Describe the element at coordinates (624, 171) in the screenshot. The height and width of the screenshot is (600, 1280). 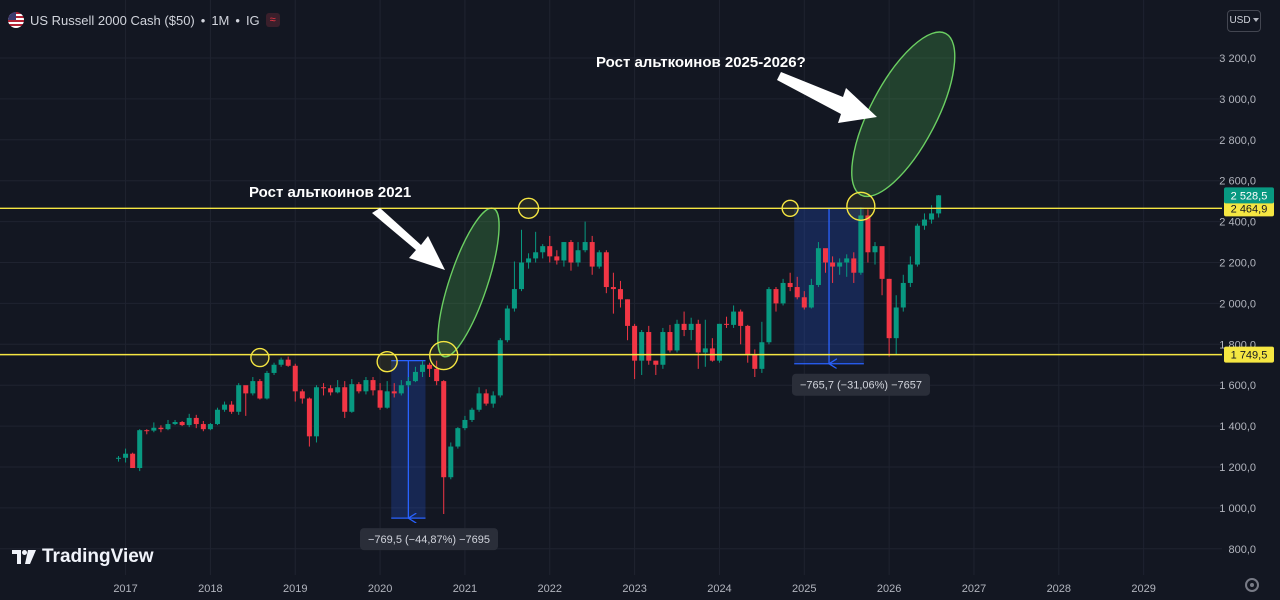
I see `annotation-arrows` at that location.